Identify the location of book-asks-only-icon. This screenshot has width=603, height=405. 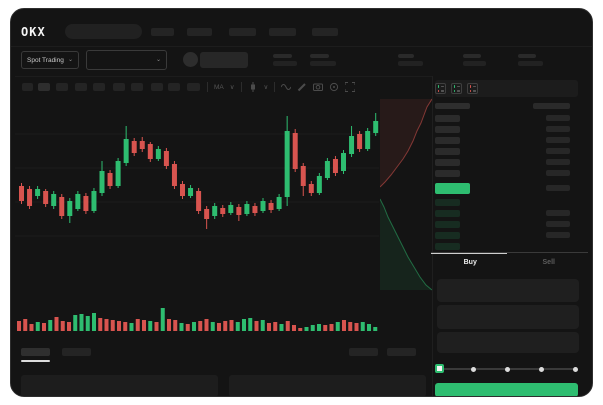
(472, 88).